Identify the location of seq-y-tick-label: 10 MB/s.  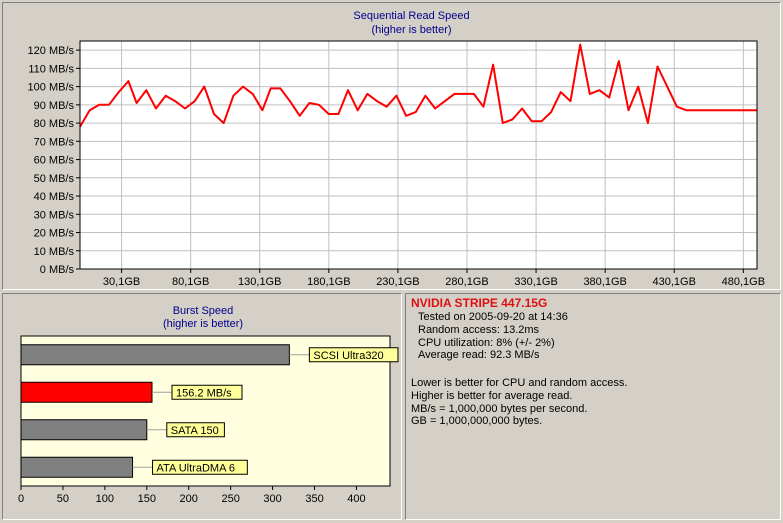
(54, 252).